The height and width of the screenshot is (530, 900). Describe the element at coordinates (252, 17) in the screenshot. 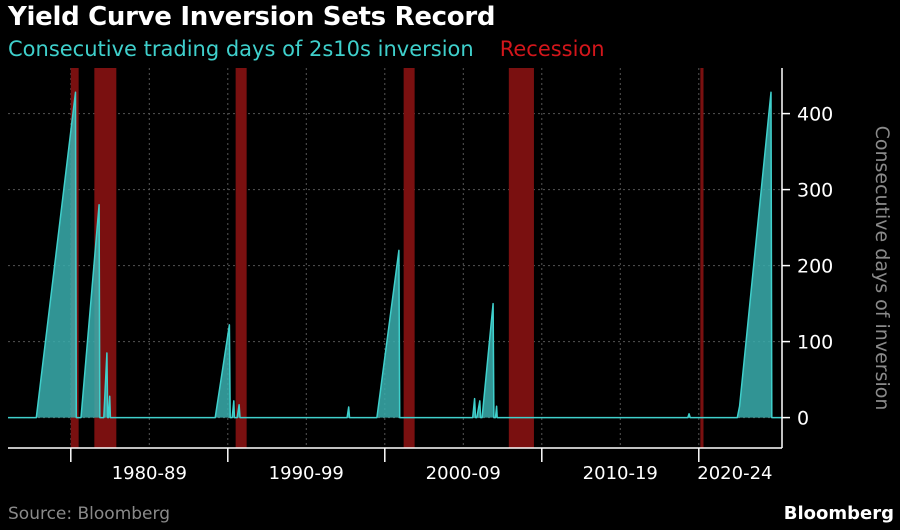

I see `chart-title: Yield Curve Inversion Sets Record` at that location.